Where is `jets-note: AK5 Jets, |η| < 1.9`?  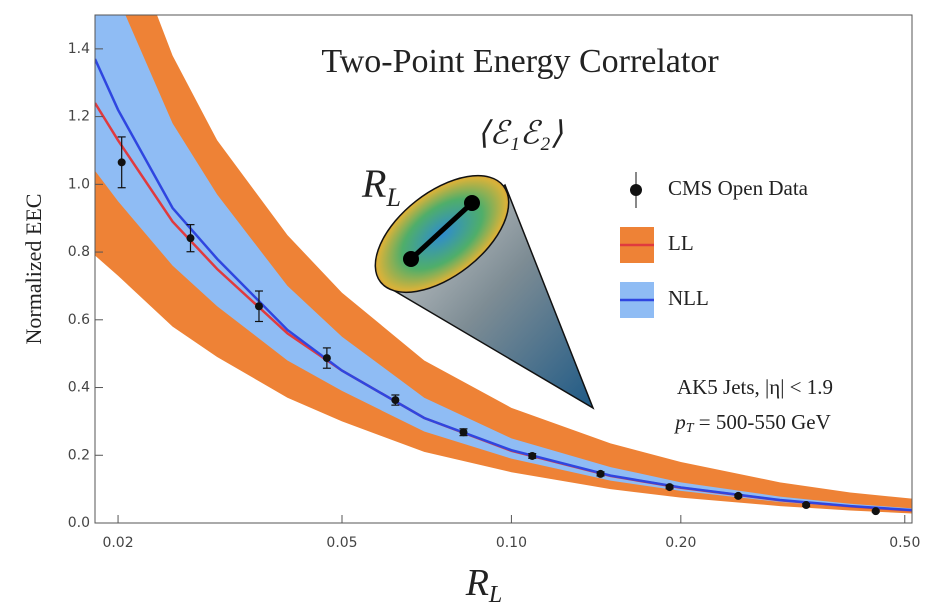 jets-note: AK5 Jets, |η| < 1.9 is located at coordinates (755, 387).